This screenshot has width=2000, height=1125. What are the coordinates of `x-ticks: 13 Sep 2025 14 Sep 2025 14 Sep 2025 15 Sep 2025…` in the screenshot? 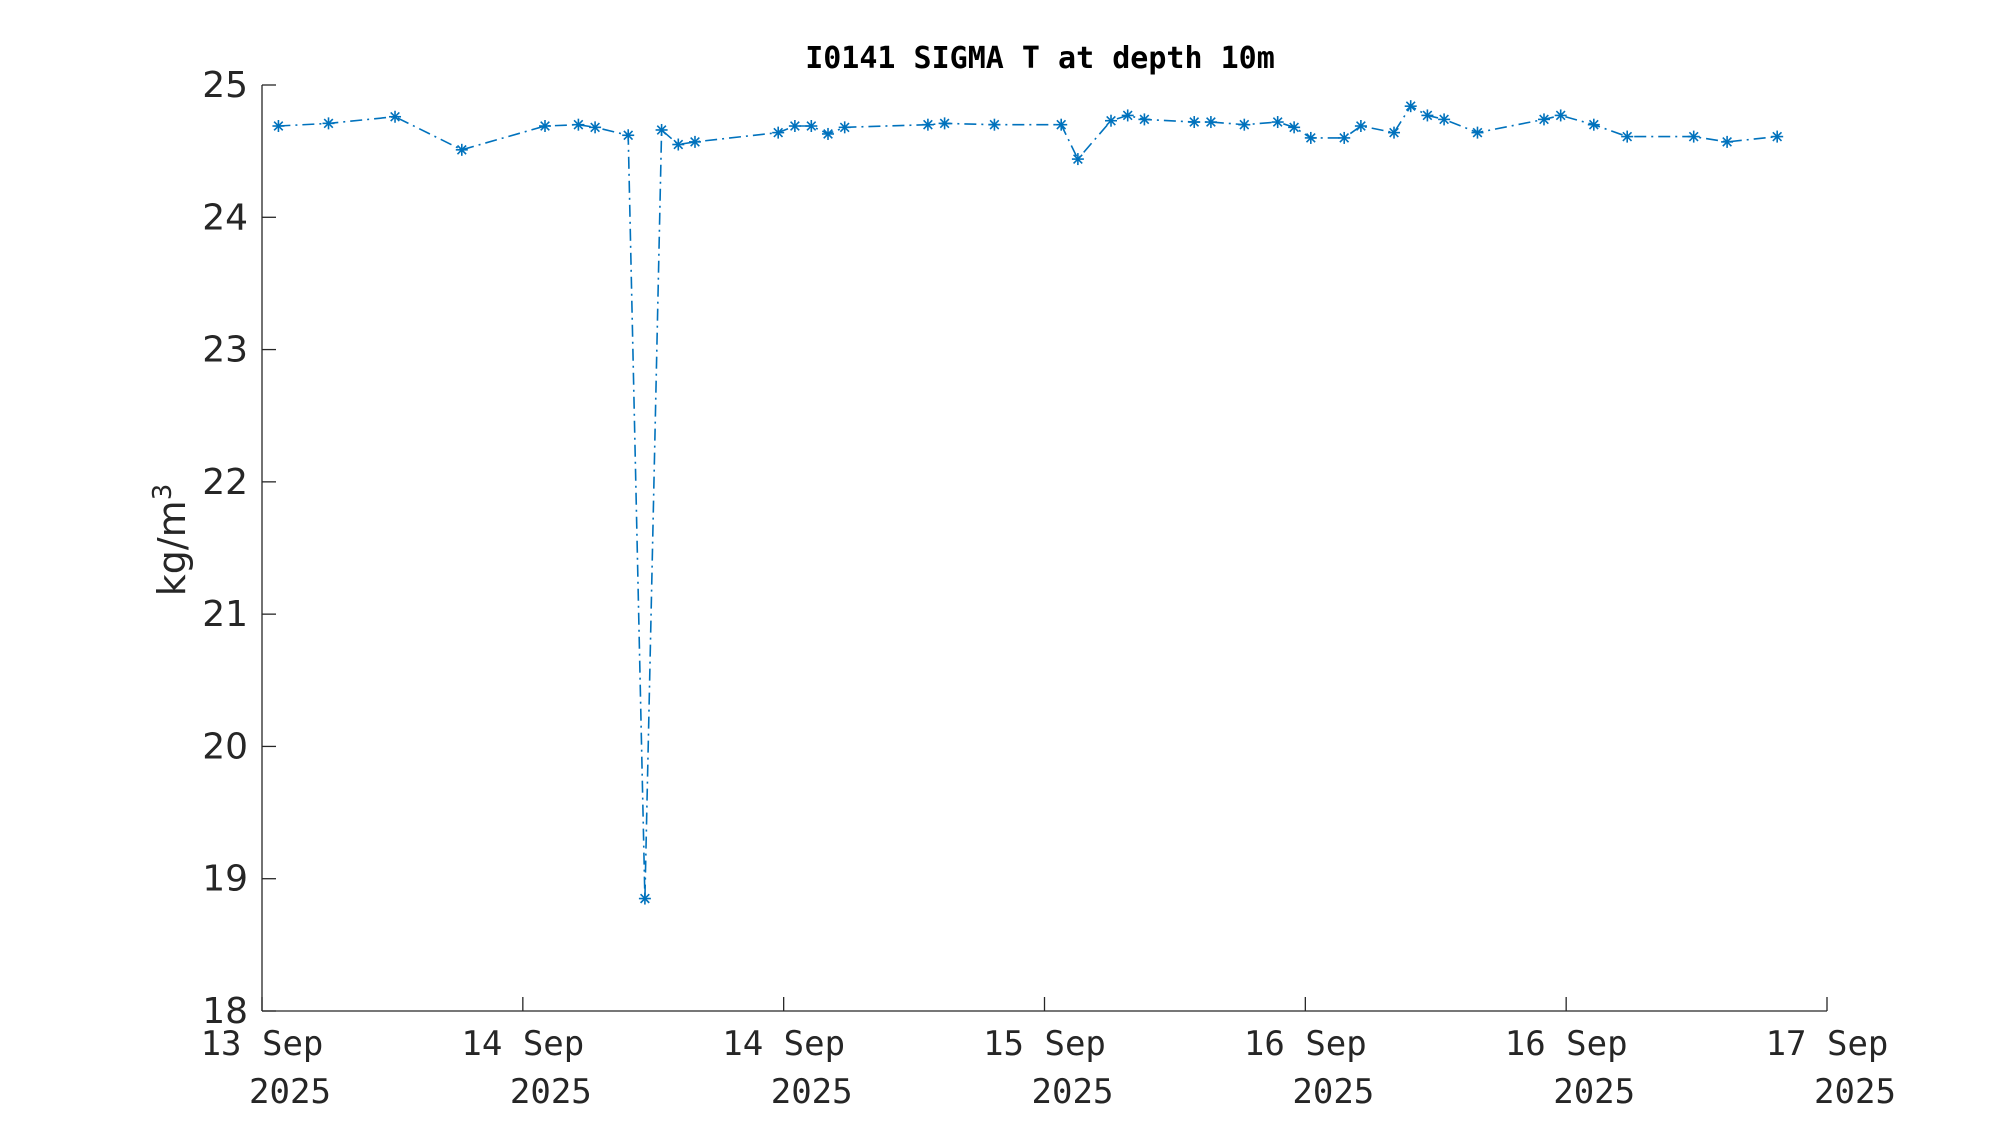 It's located at (1048, 1054).